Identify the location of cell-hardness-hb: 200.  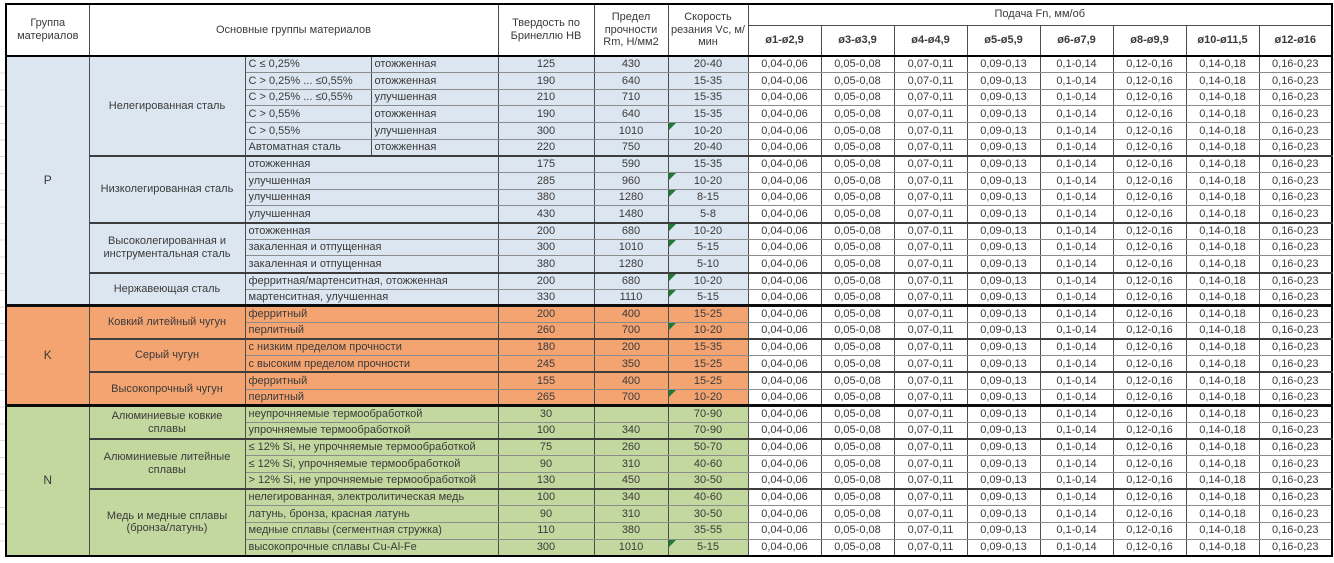
(546, 313).